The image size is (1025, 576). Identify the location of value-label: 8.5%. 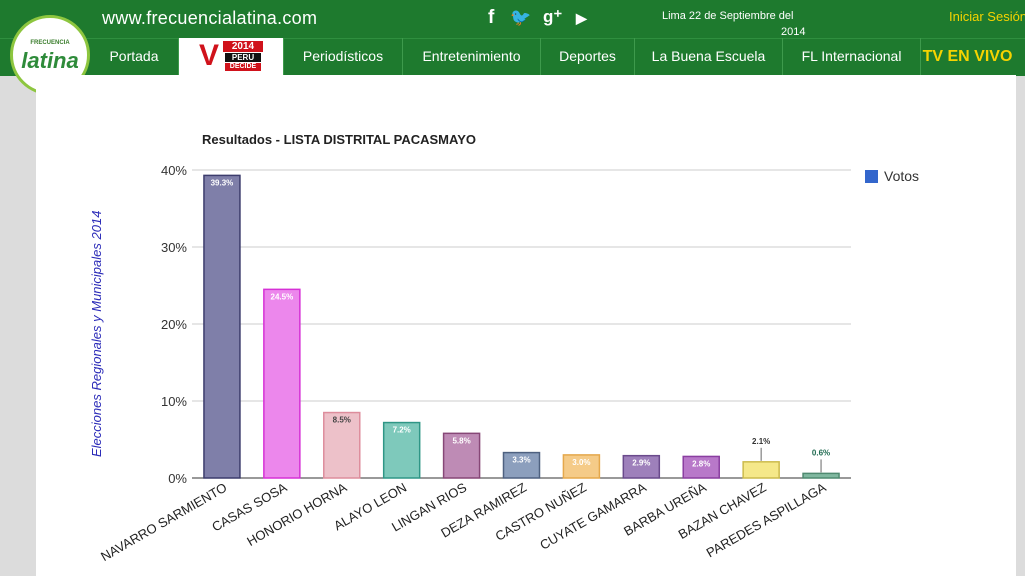
(342, 420).